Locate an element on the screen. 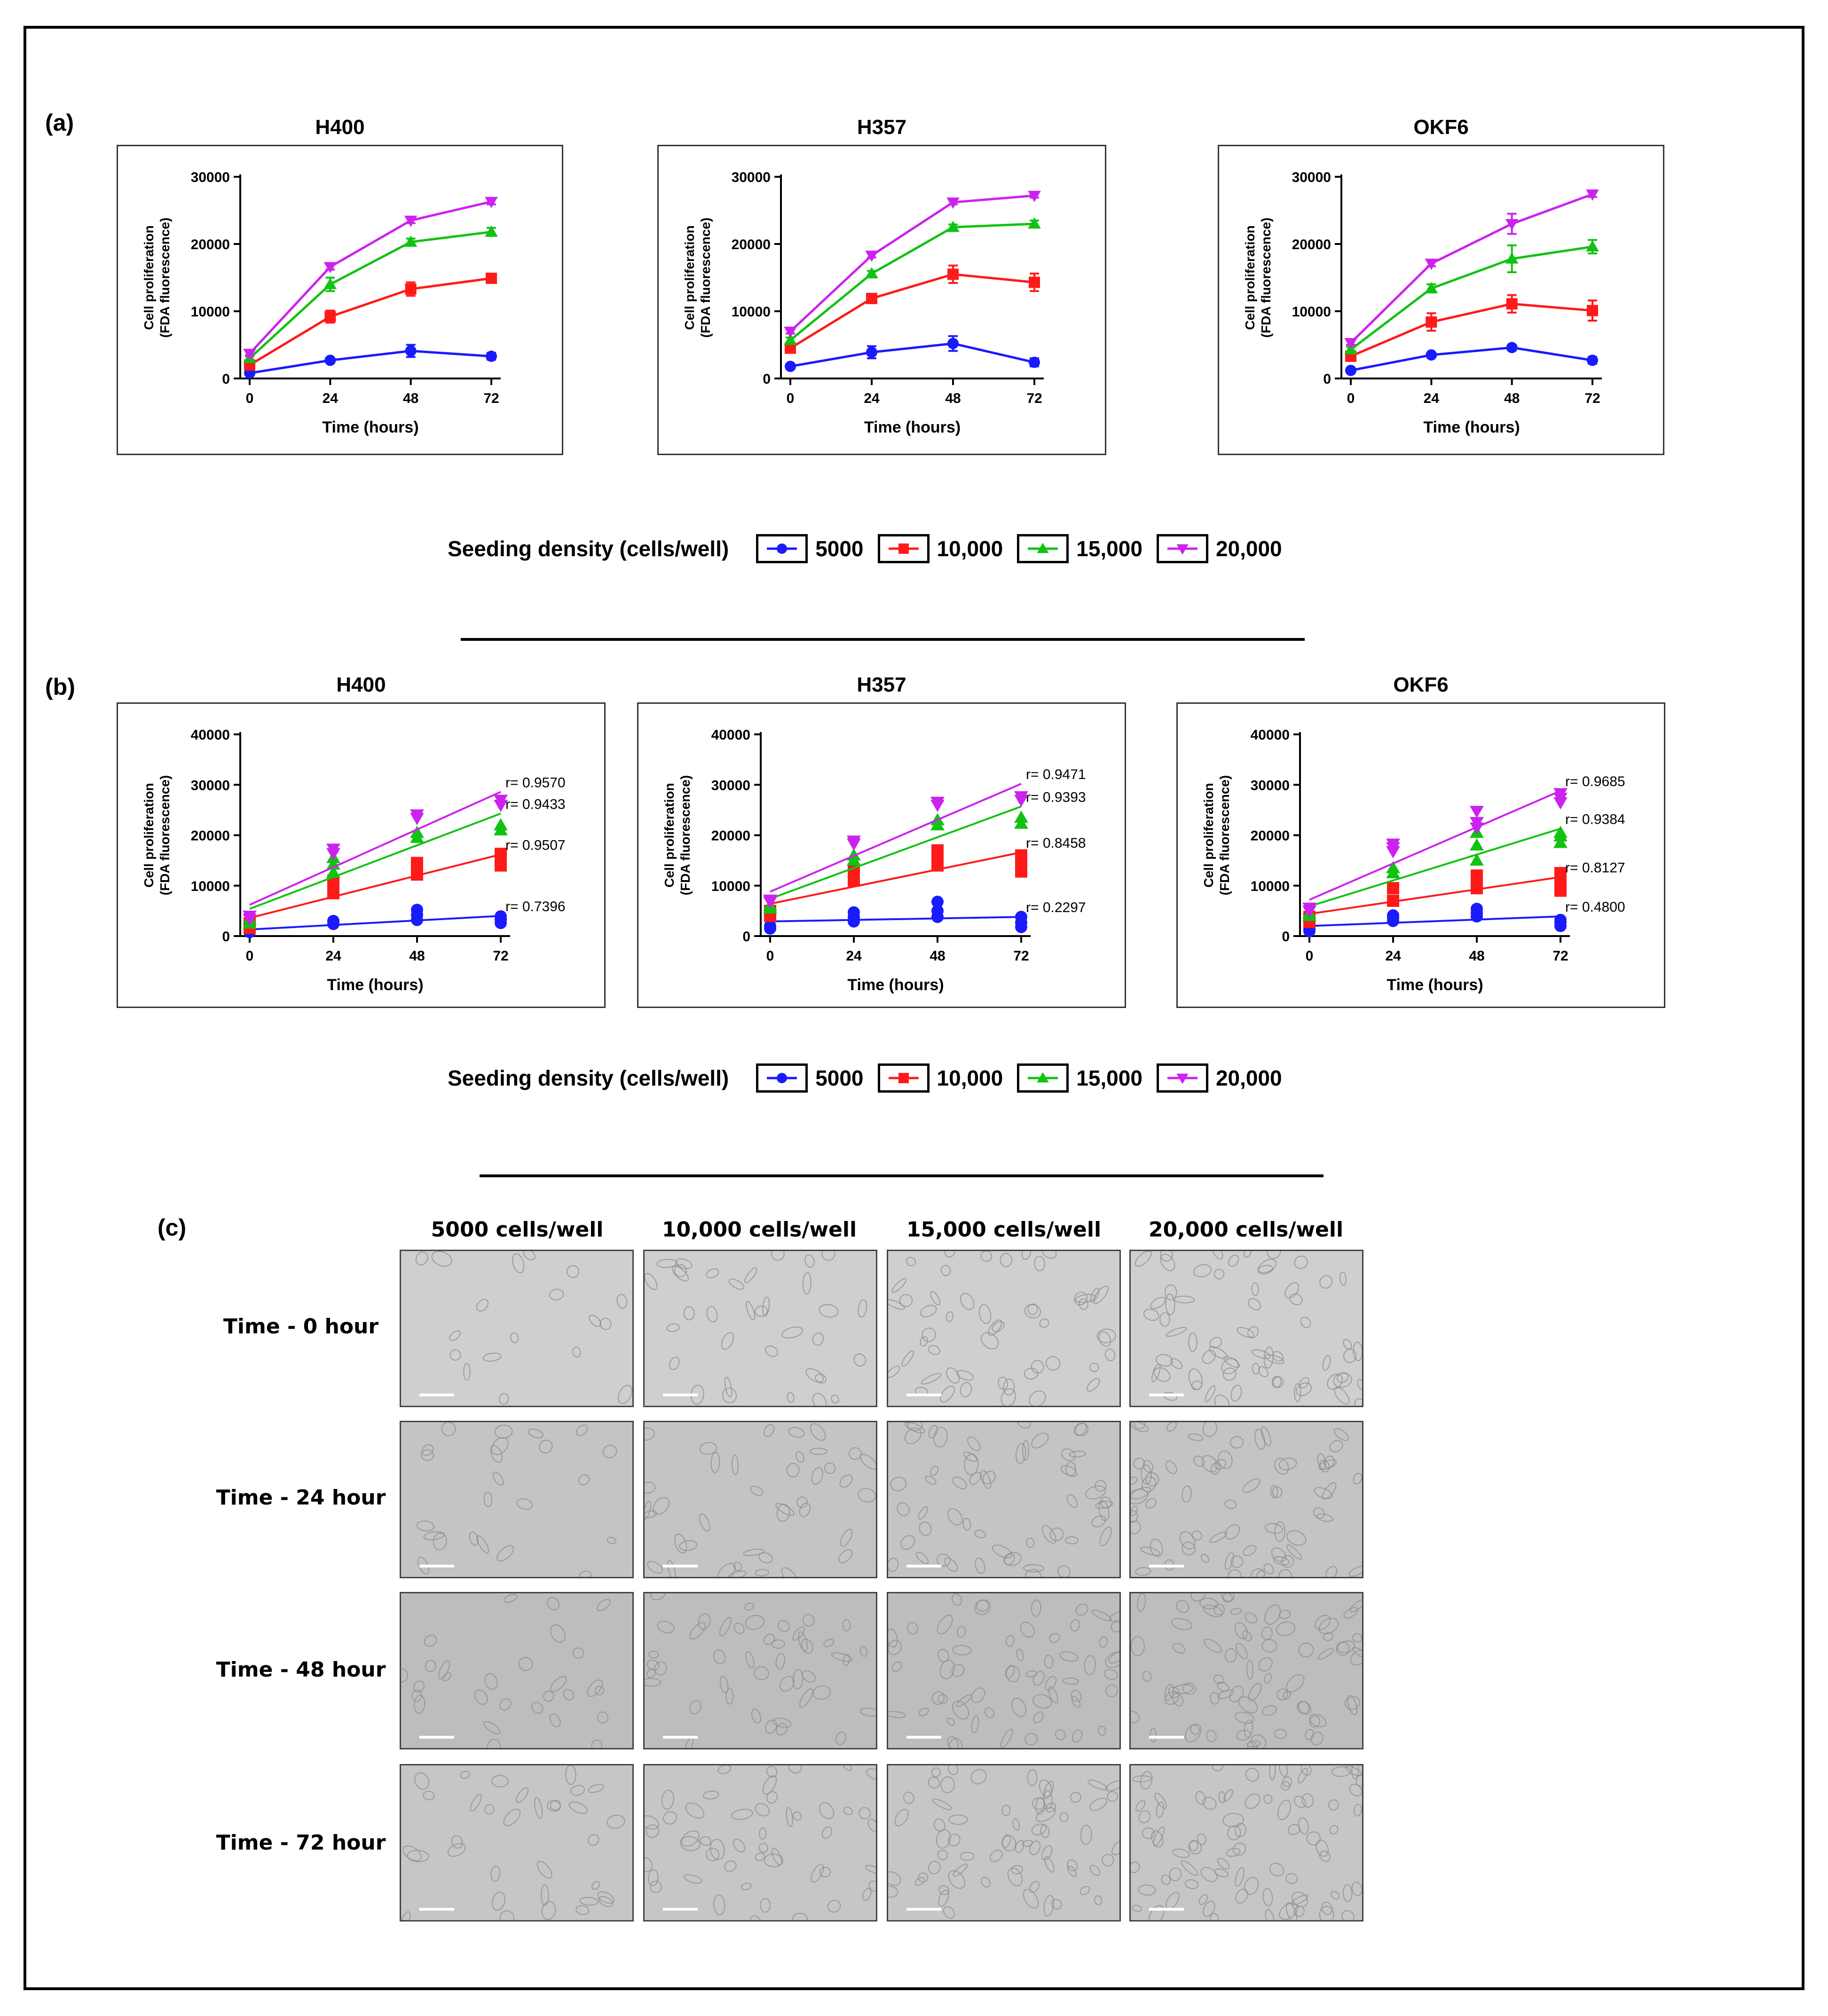 The image size is (1828, 2016). micrograph-15-000-cells-well-time-0-hour is located at coordinates (1004, 1328).